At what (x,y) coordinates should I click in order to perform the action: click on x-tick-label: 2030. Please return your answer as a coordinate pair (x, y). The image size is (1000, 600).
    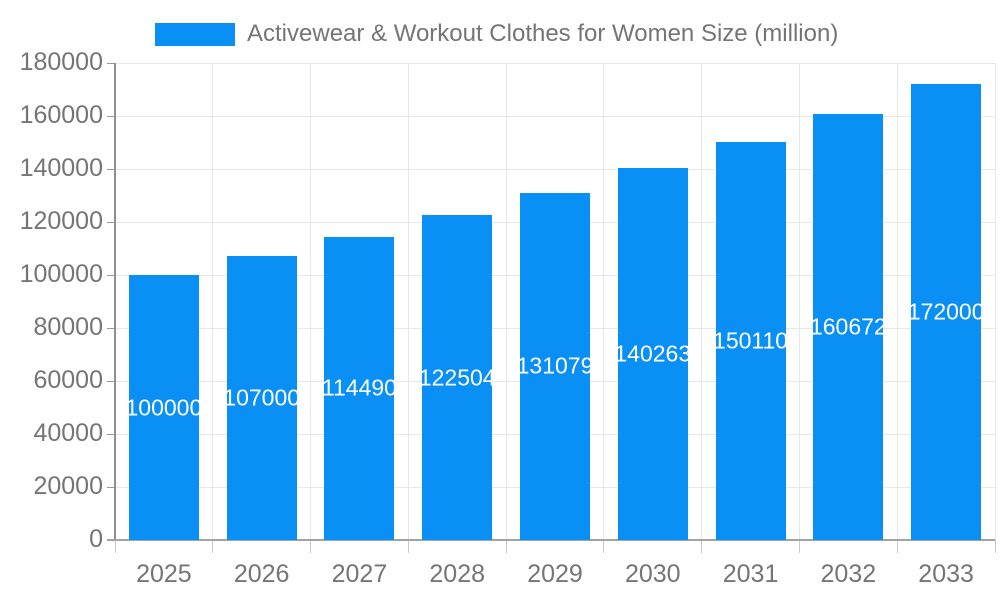
    Looking at the image, I should click on (652, 574).